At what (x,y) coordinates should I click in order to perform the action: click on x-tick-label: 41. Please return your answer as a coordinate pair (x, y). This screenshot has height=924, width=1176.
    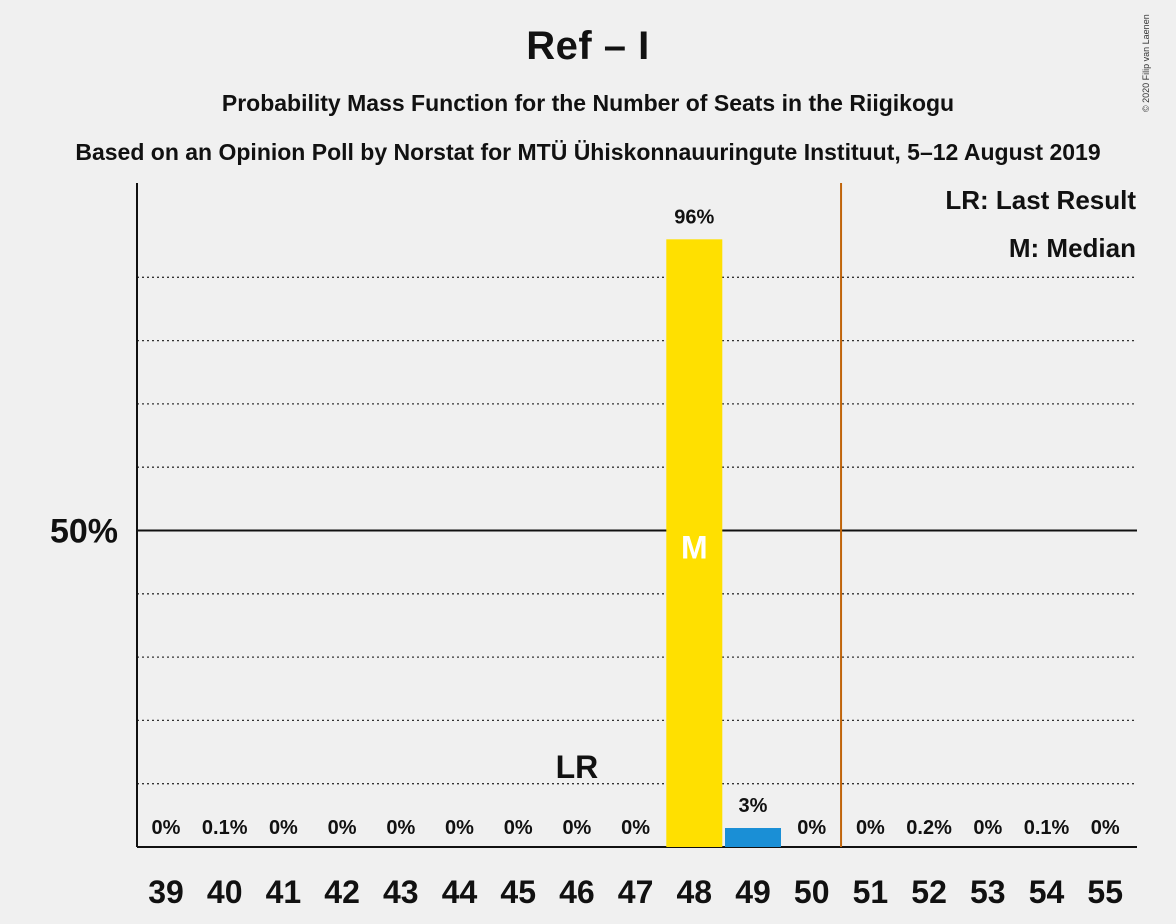
    Looking at the image, I should click on (284, 892).